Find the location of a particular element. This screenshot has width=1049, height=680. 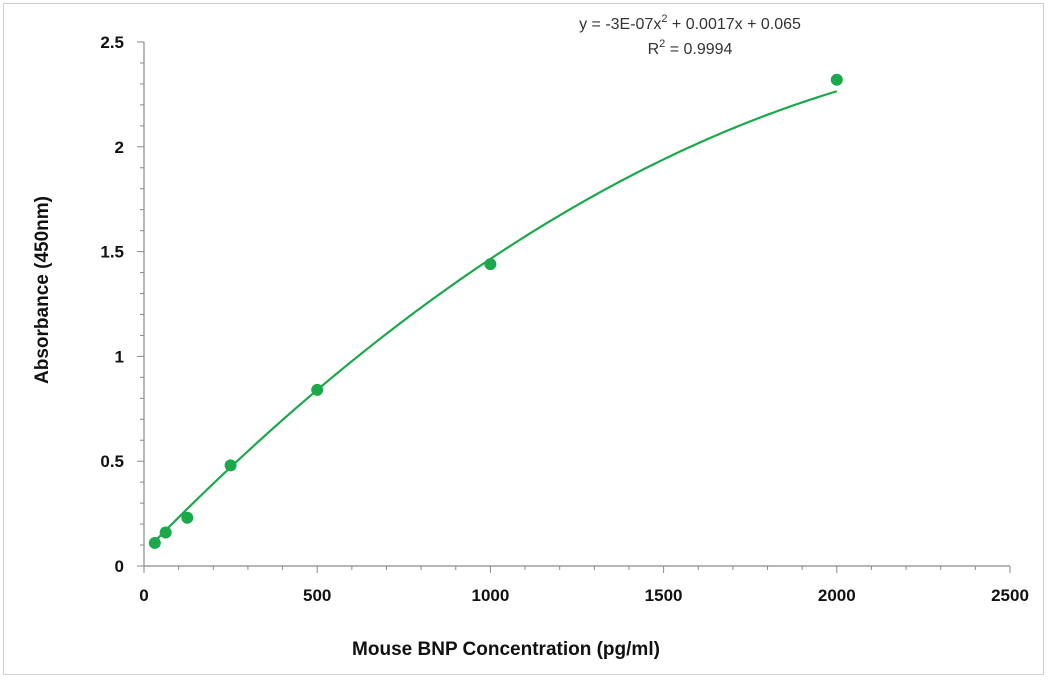

x-tick-label: 2500 is located at coordinates (1010, 595).